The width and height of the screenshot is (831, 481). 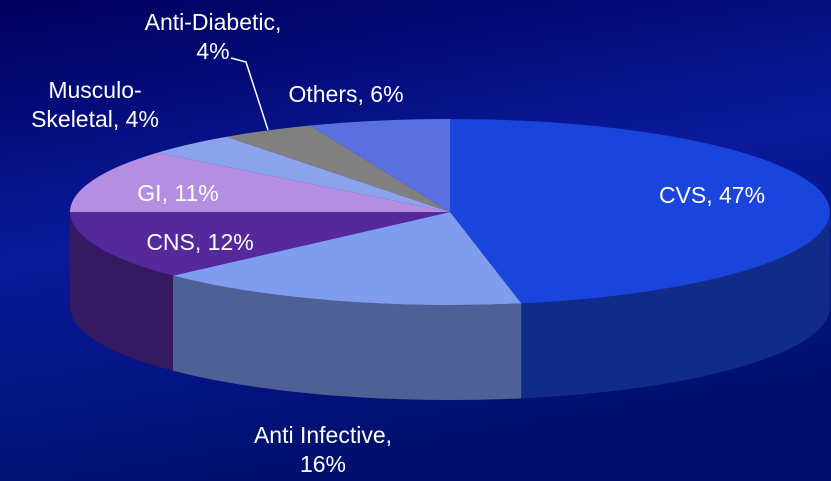 I want to click on data-label-line: CVS, 47%, so click(x=712, y=195).